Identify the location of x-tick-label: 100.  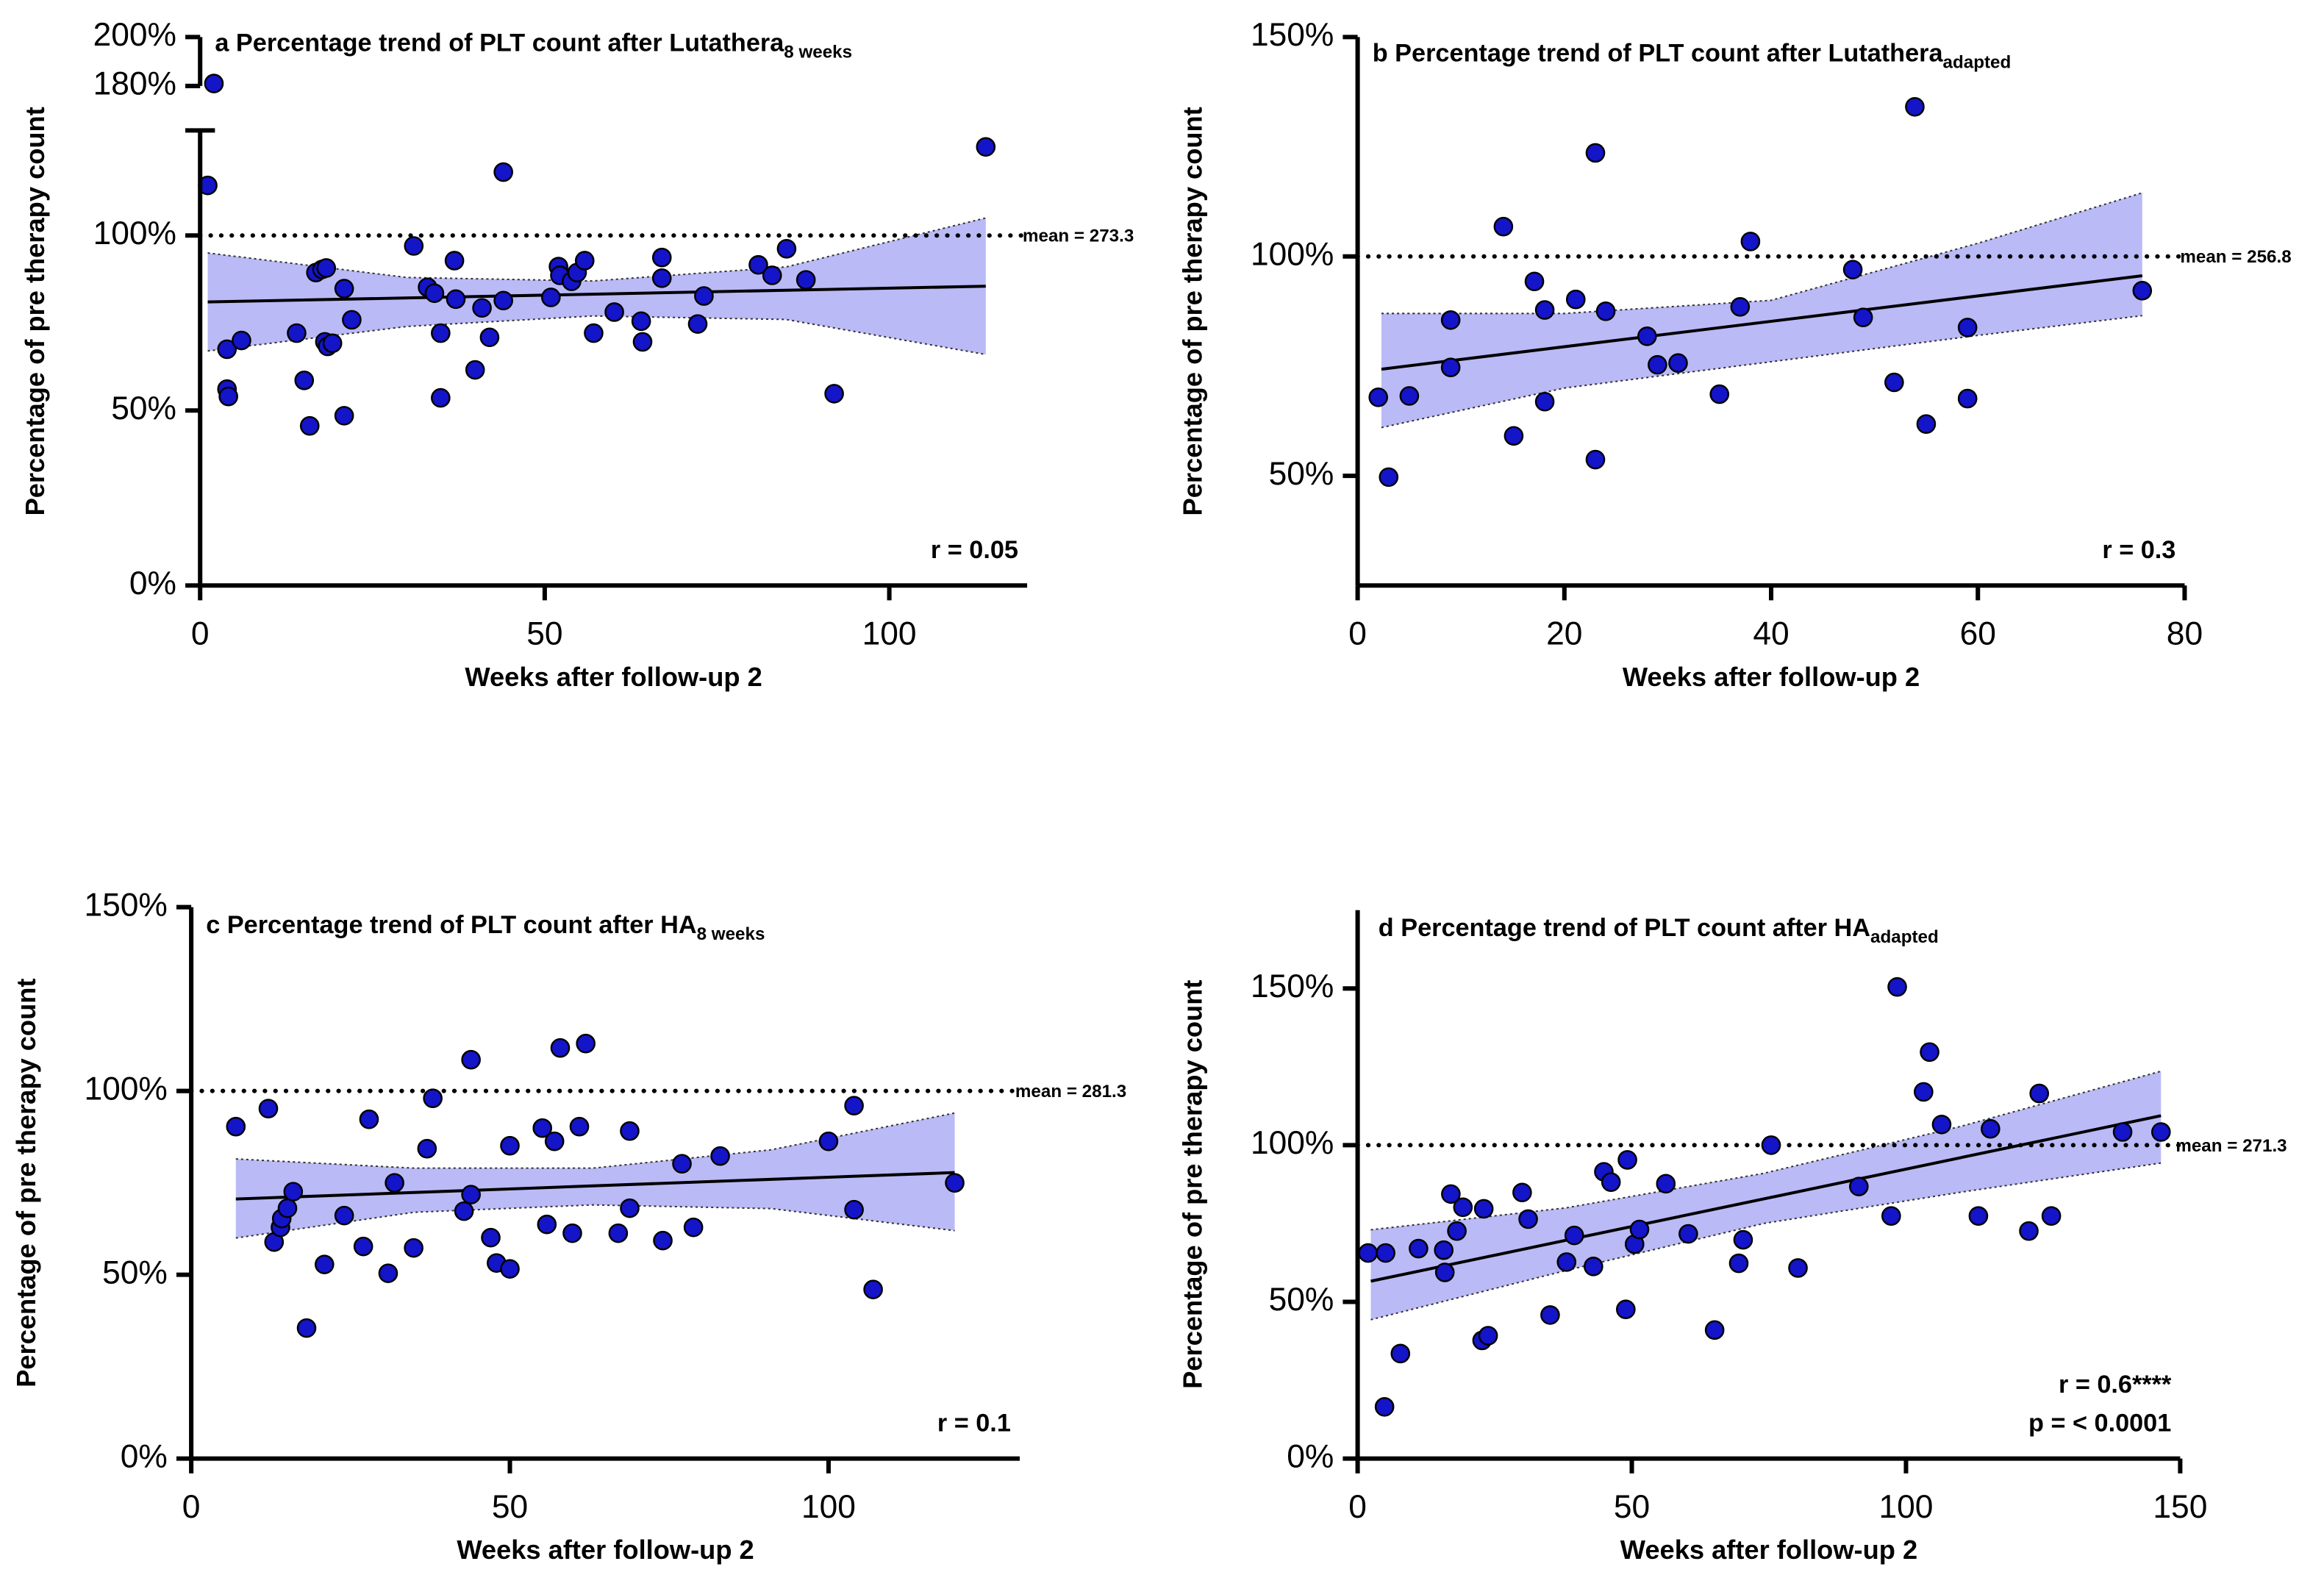
(828, 1507).